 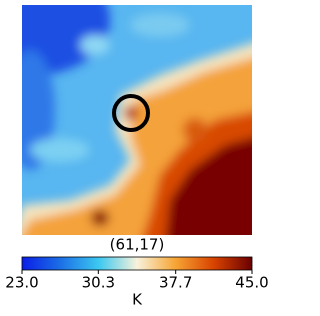 I want to click on colorbar-tick-label: 23.0, so click(x=21, y=283).